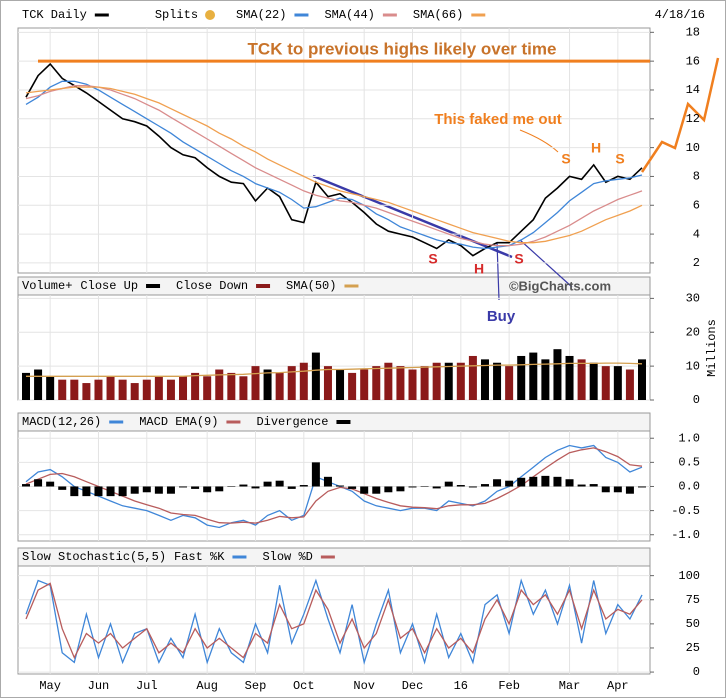 The height and width of the screenshot is (698, 726). I want to click on x-tick-label: Feb, so click(509, 686).